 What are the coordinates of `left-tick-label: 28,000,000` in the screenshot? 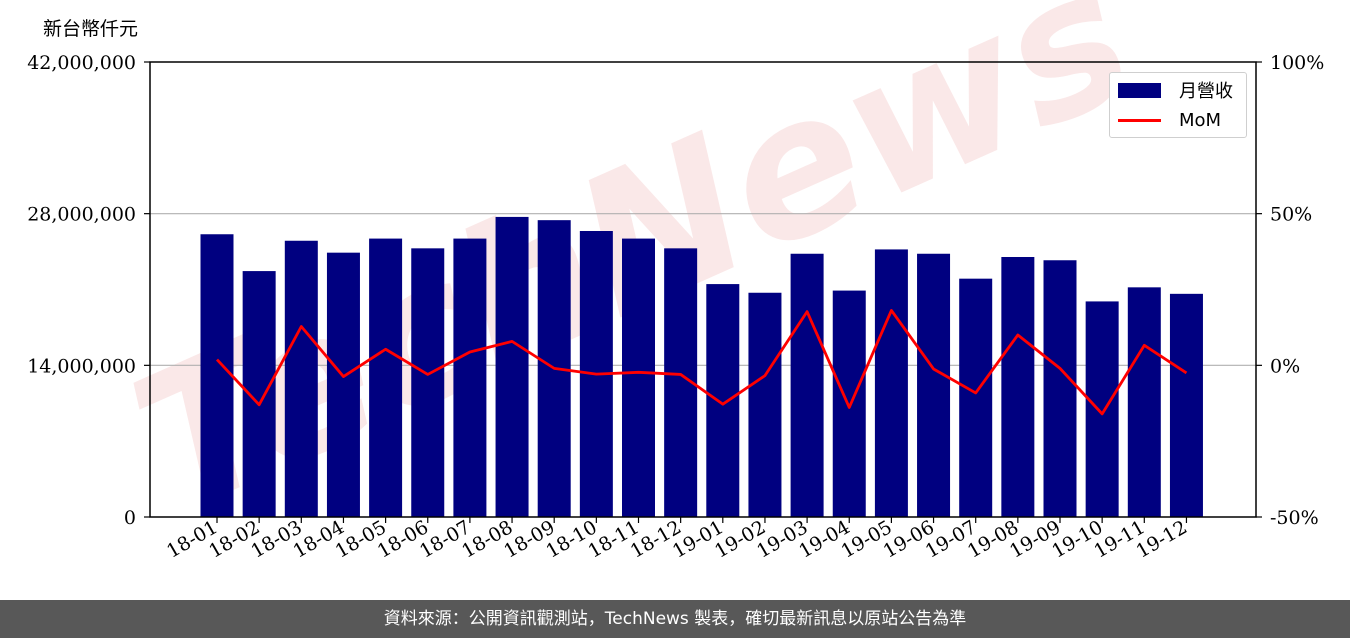 It's located at (81, 215).